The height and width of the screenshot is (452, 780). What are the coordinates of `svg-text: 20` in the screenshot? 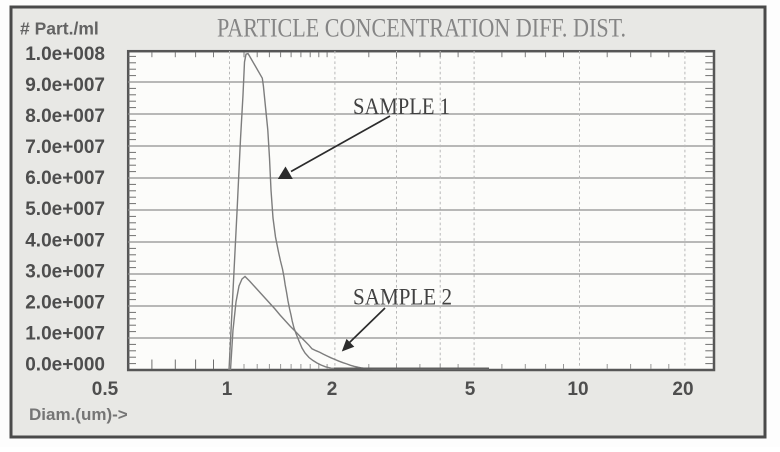 It's located at (682, 389).